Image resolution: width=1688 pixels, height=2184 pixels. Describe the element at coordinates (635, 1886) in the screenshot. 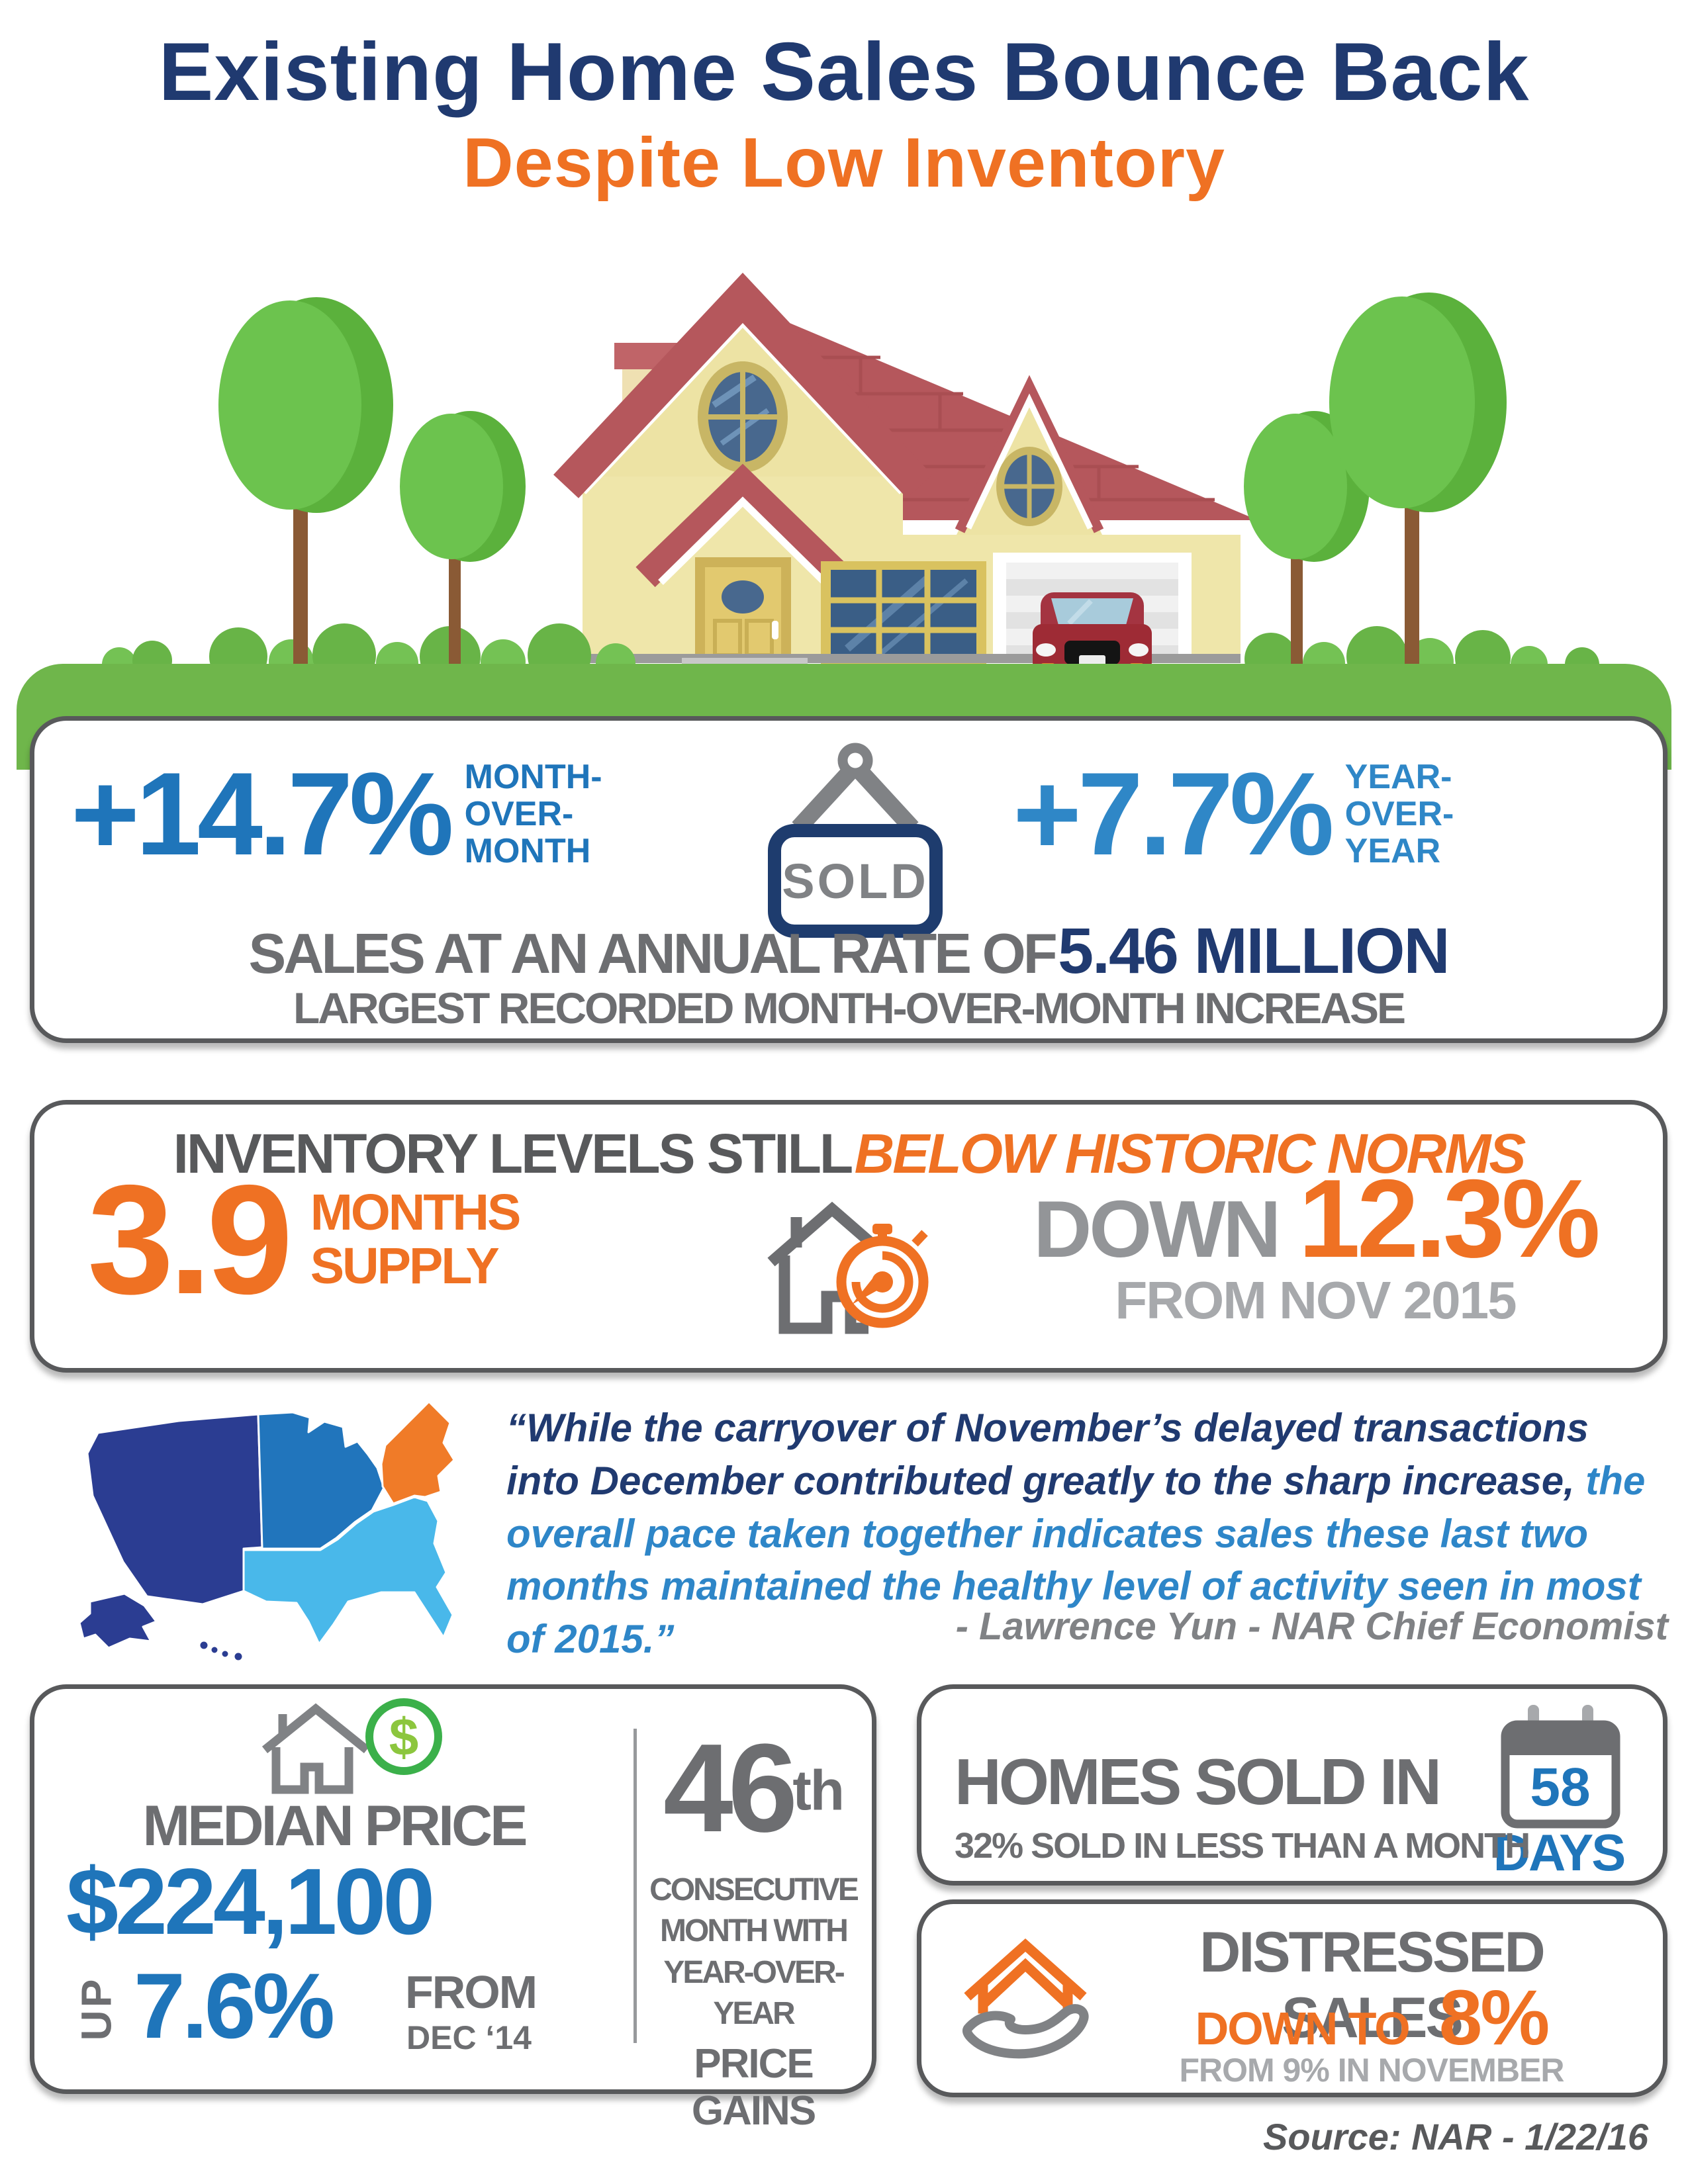

I see `vertical-divider` at that location.